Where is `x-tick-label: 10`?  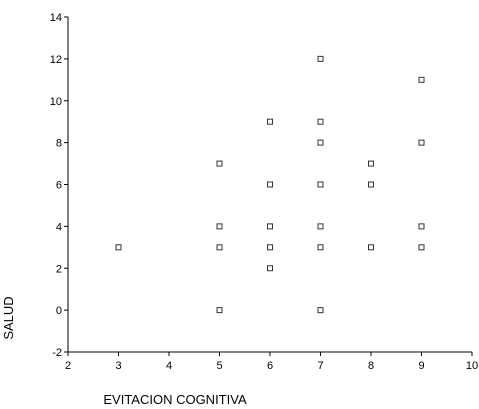 x-tick-label: 10 is located at coordinates (472, 366).